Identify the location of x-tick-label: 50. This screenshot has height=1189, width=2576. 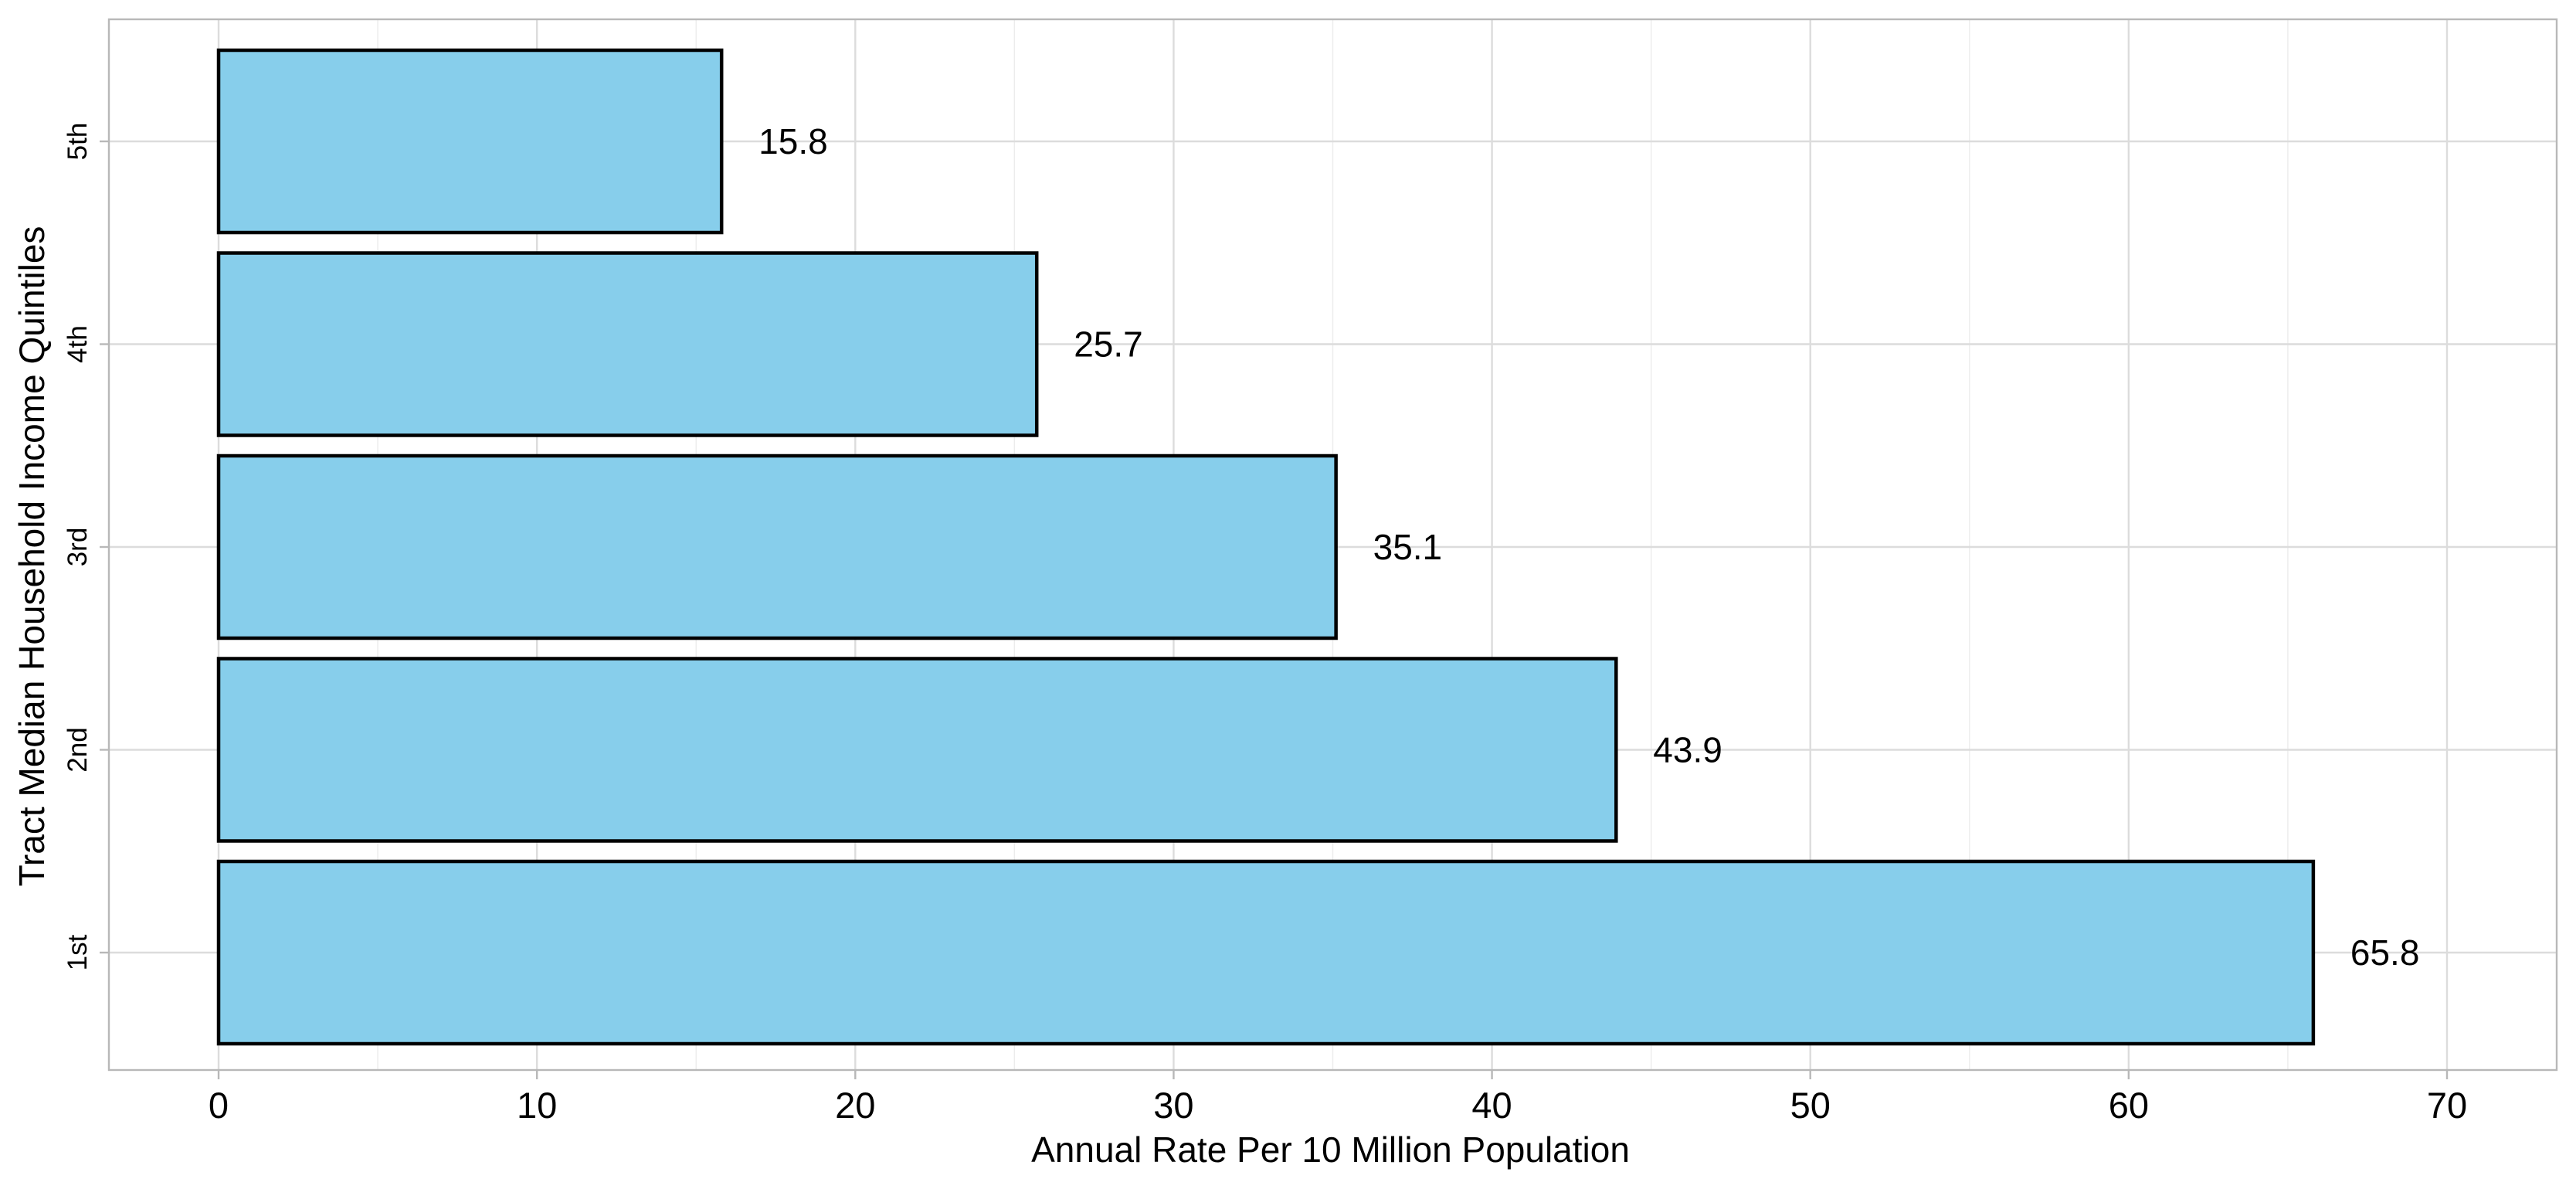
(1811, 1105).